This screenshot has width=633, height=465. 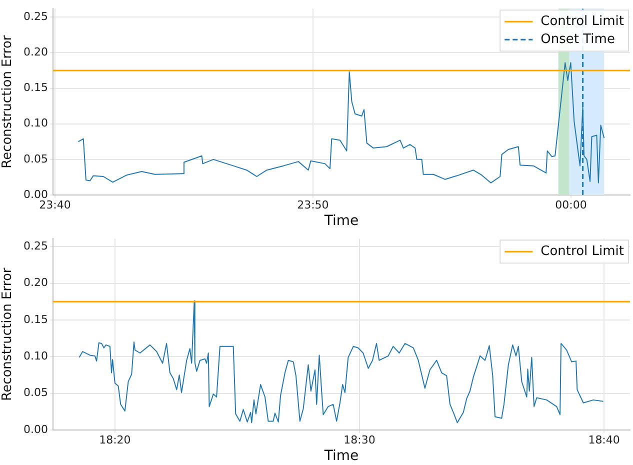 What do you see at coordinates (571, 205) in the screenshot?
I see `x-tick-label: 00:00` at bounding box center [571, 205].